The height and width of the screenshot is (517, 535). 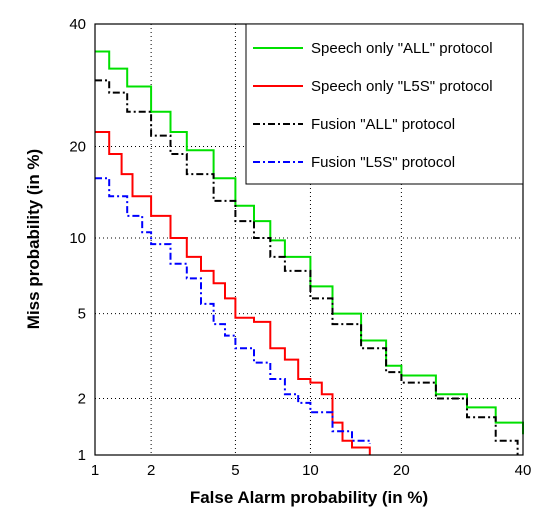 What do you see at coordinates (95, 470) in the screenshot?
I see `x-tick-label: 1` at bounding box center [95, 470].